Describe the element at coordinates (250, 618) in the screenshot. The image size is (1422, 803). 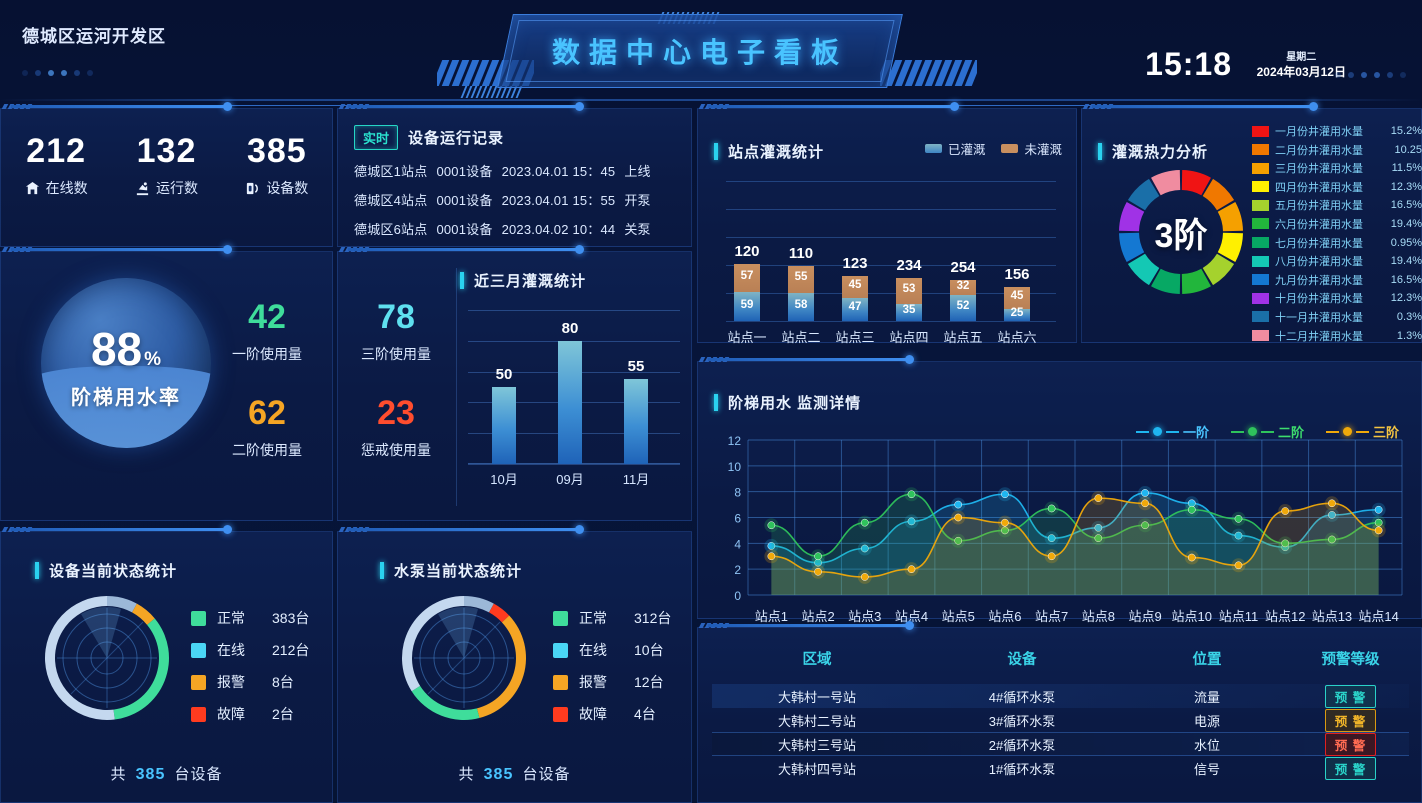
I see `legend-item-normal: 正常 383台` at that location.